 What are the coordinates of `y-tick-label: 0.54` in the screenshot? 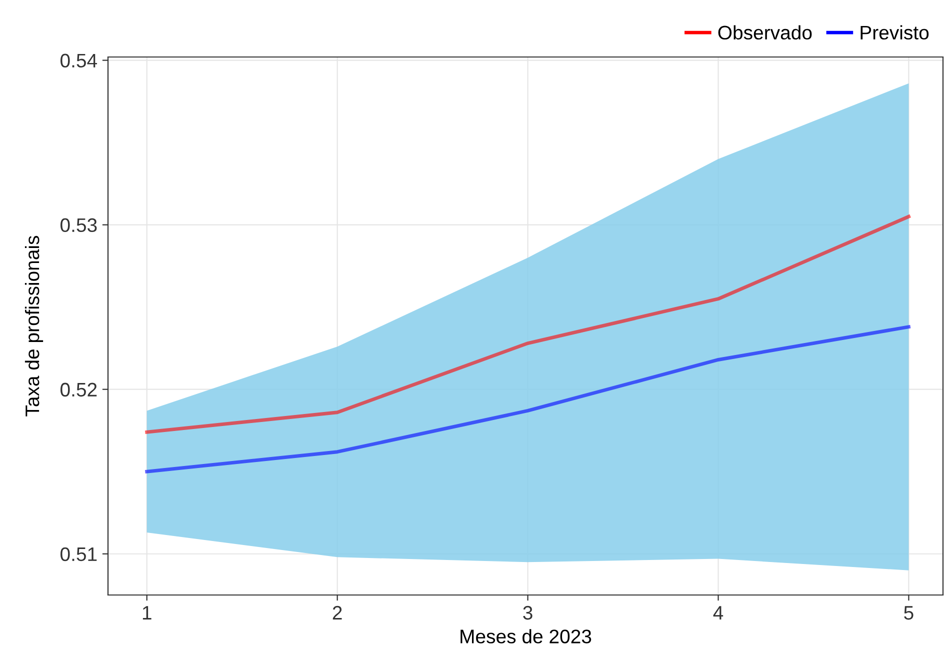 It's located at (79, 61).